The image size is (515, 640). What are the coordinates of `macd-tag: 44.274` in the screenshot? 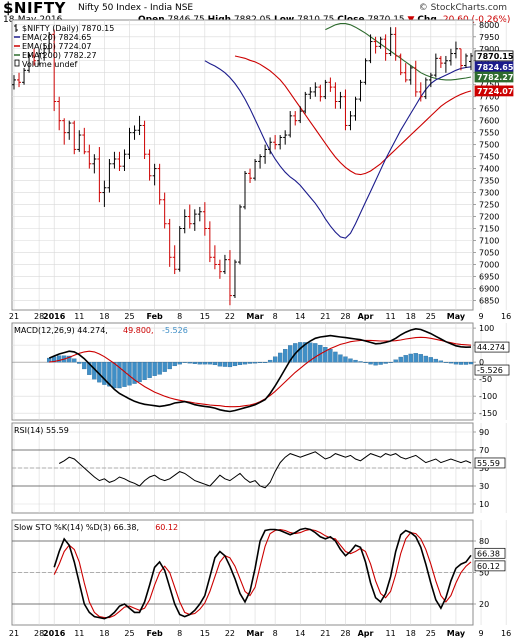 It's located at (492, 347).